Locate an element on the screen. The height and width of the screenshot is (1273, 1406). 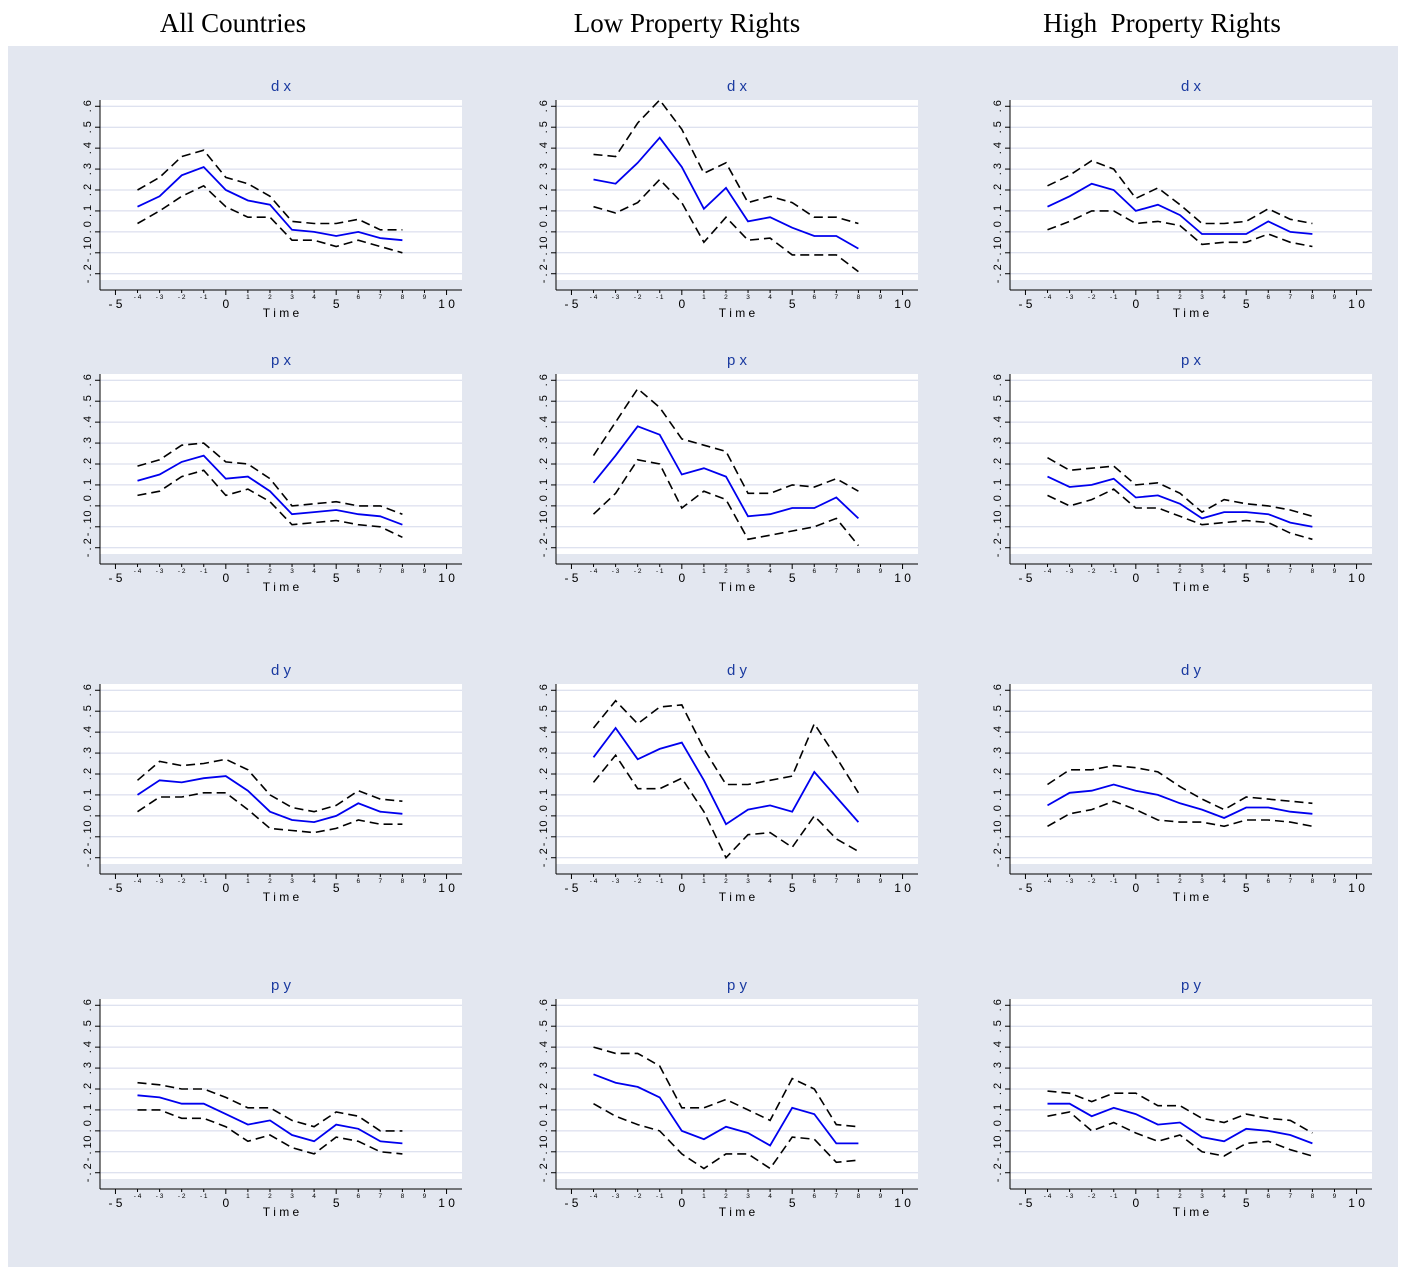
x-minor-tick-label: 7 is located at coordinates (1291, 297).